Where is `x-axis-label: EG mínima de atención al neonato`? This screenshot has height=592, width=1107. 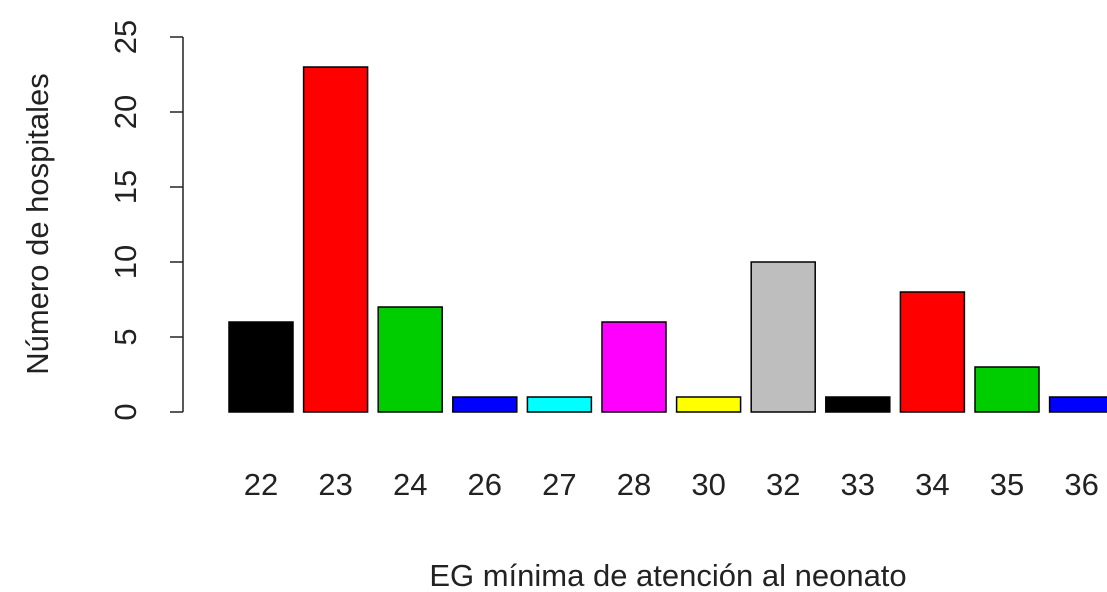 x-axis-label: EG mínima de atención al neonato is located at coordinates (667, 575).